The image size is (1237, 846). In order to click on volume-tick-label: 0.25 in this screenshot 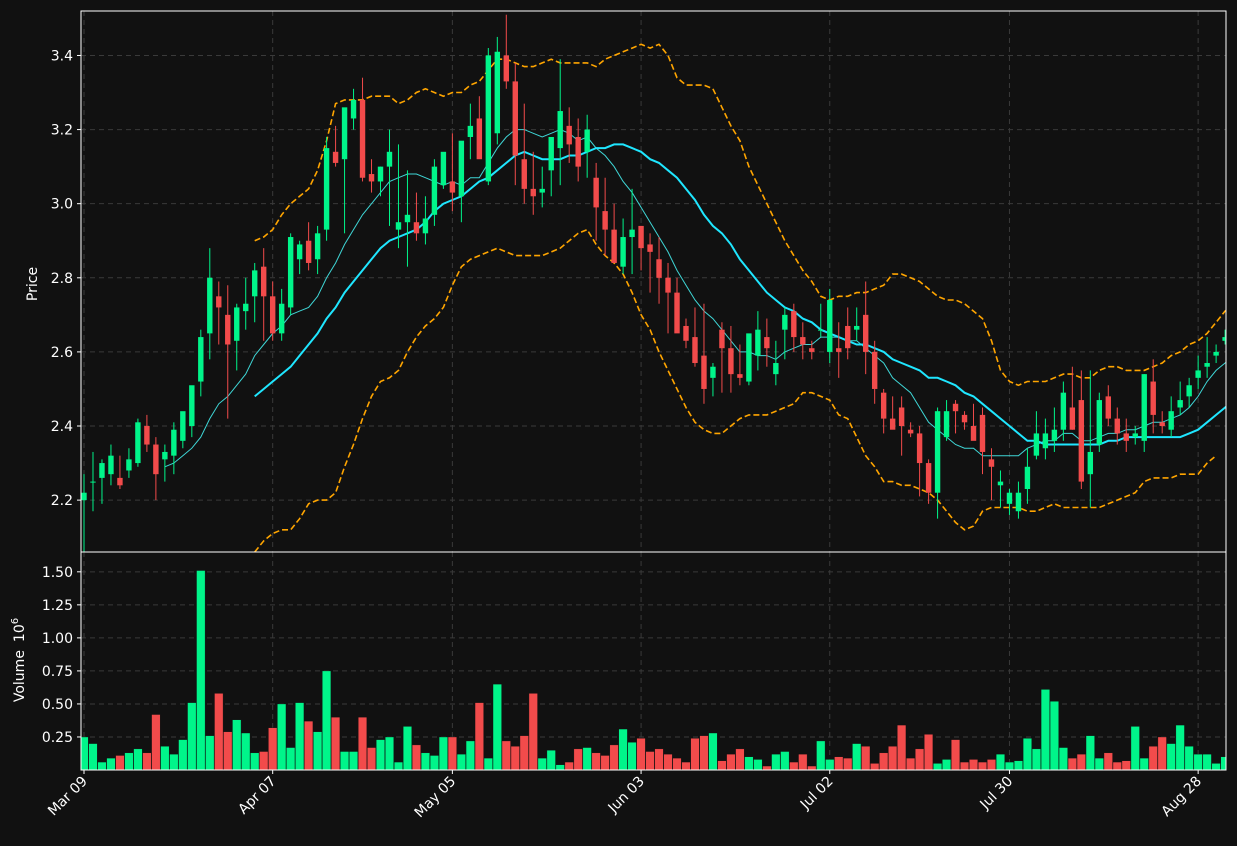, I will do `click(57, 738)`.